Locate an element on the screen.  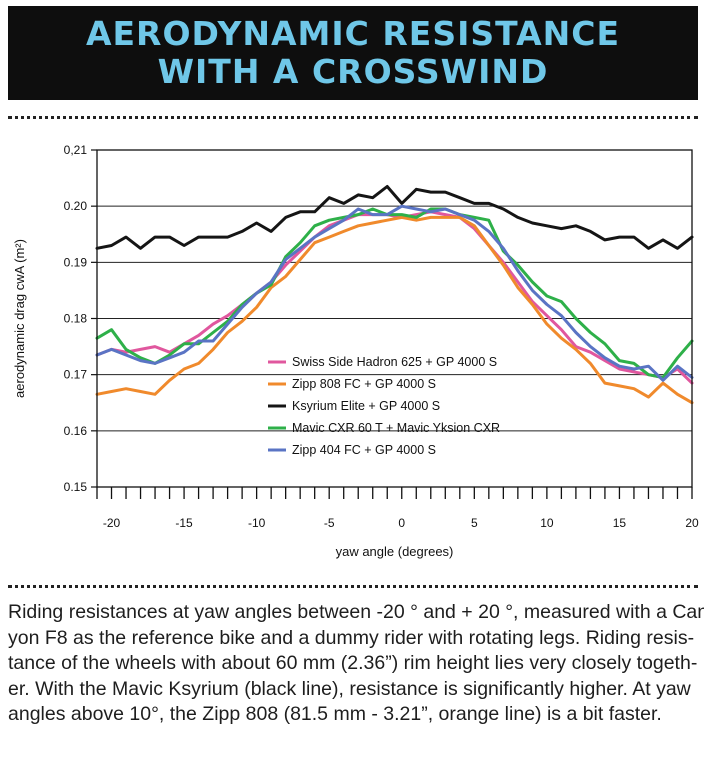
y-tick-label: 0.17 is located at coordinates (76, 375).